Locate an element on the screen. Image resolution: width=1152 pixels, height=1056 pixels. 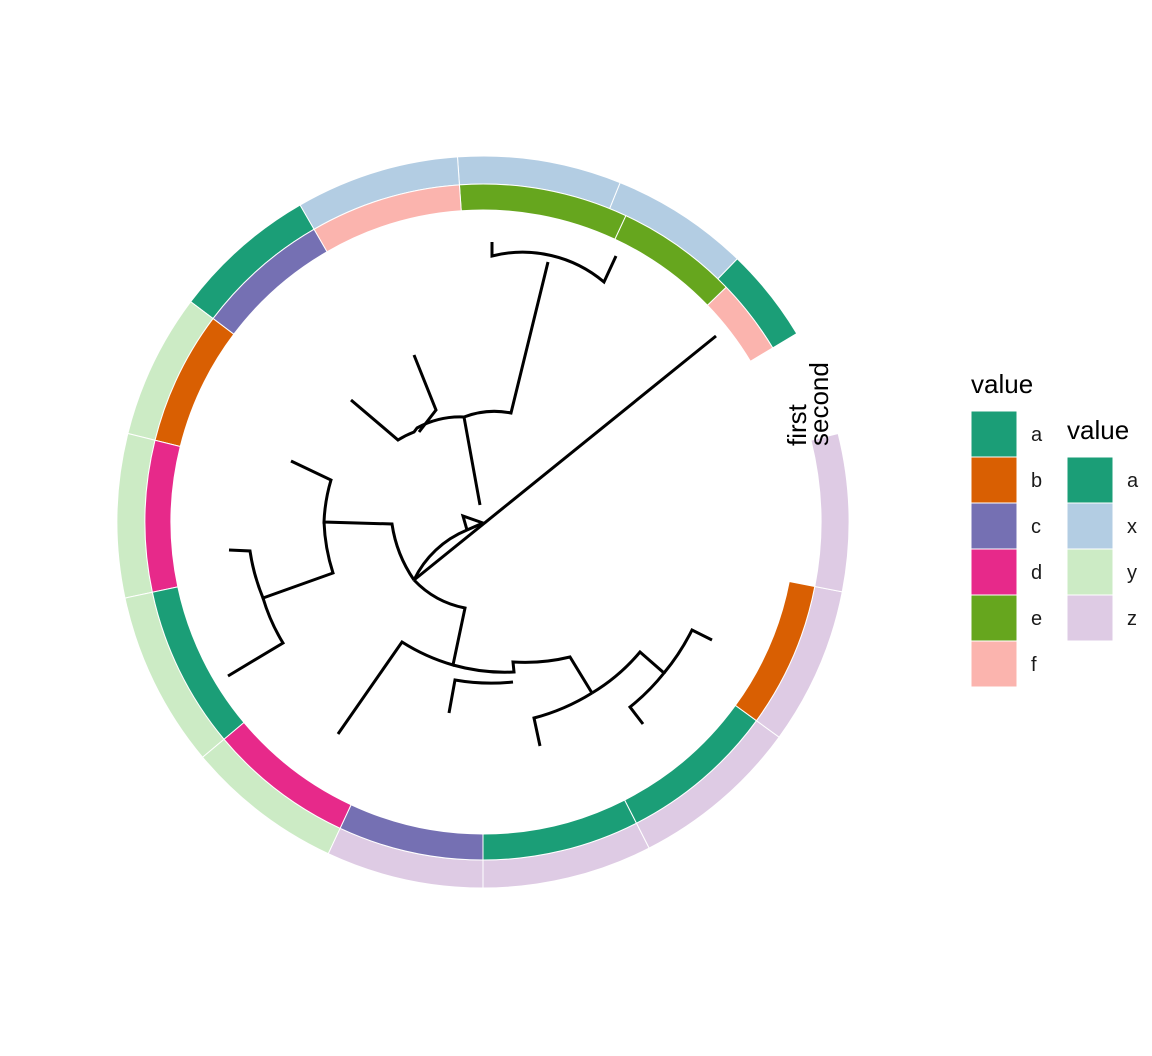
legend-first-label: e is located at coordinates (1036, 619).